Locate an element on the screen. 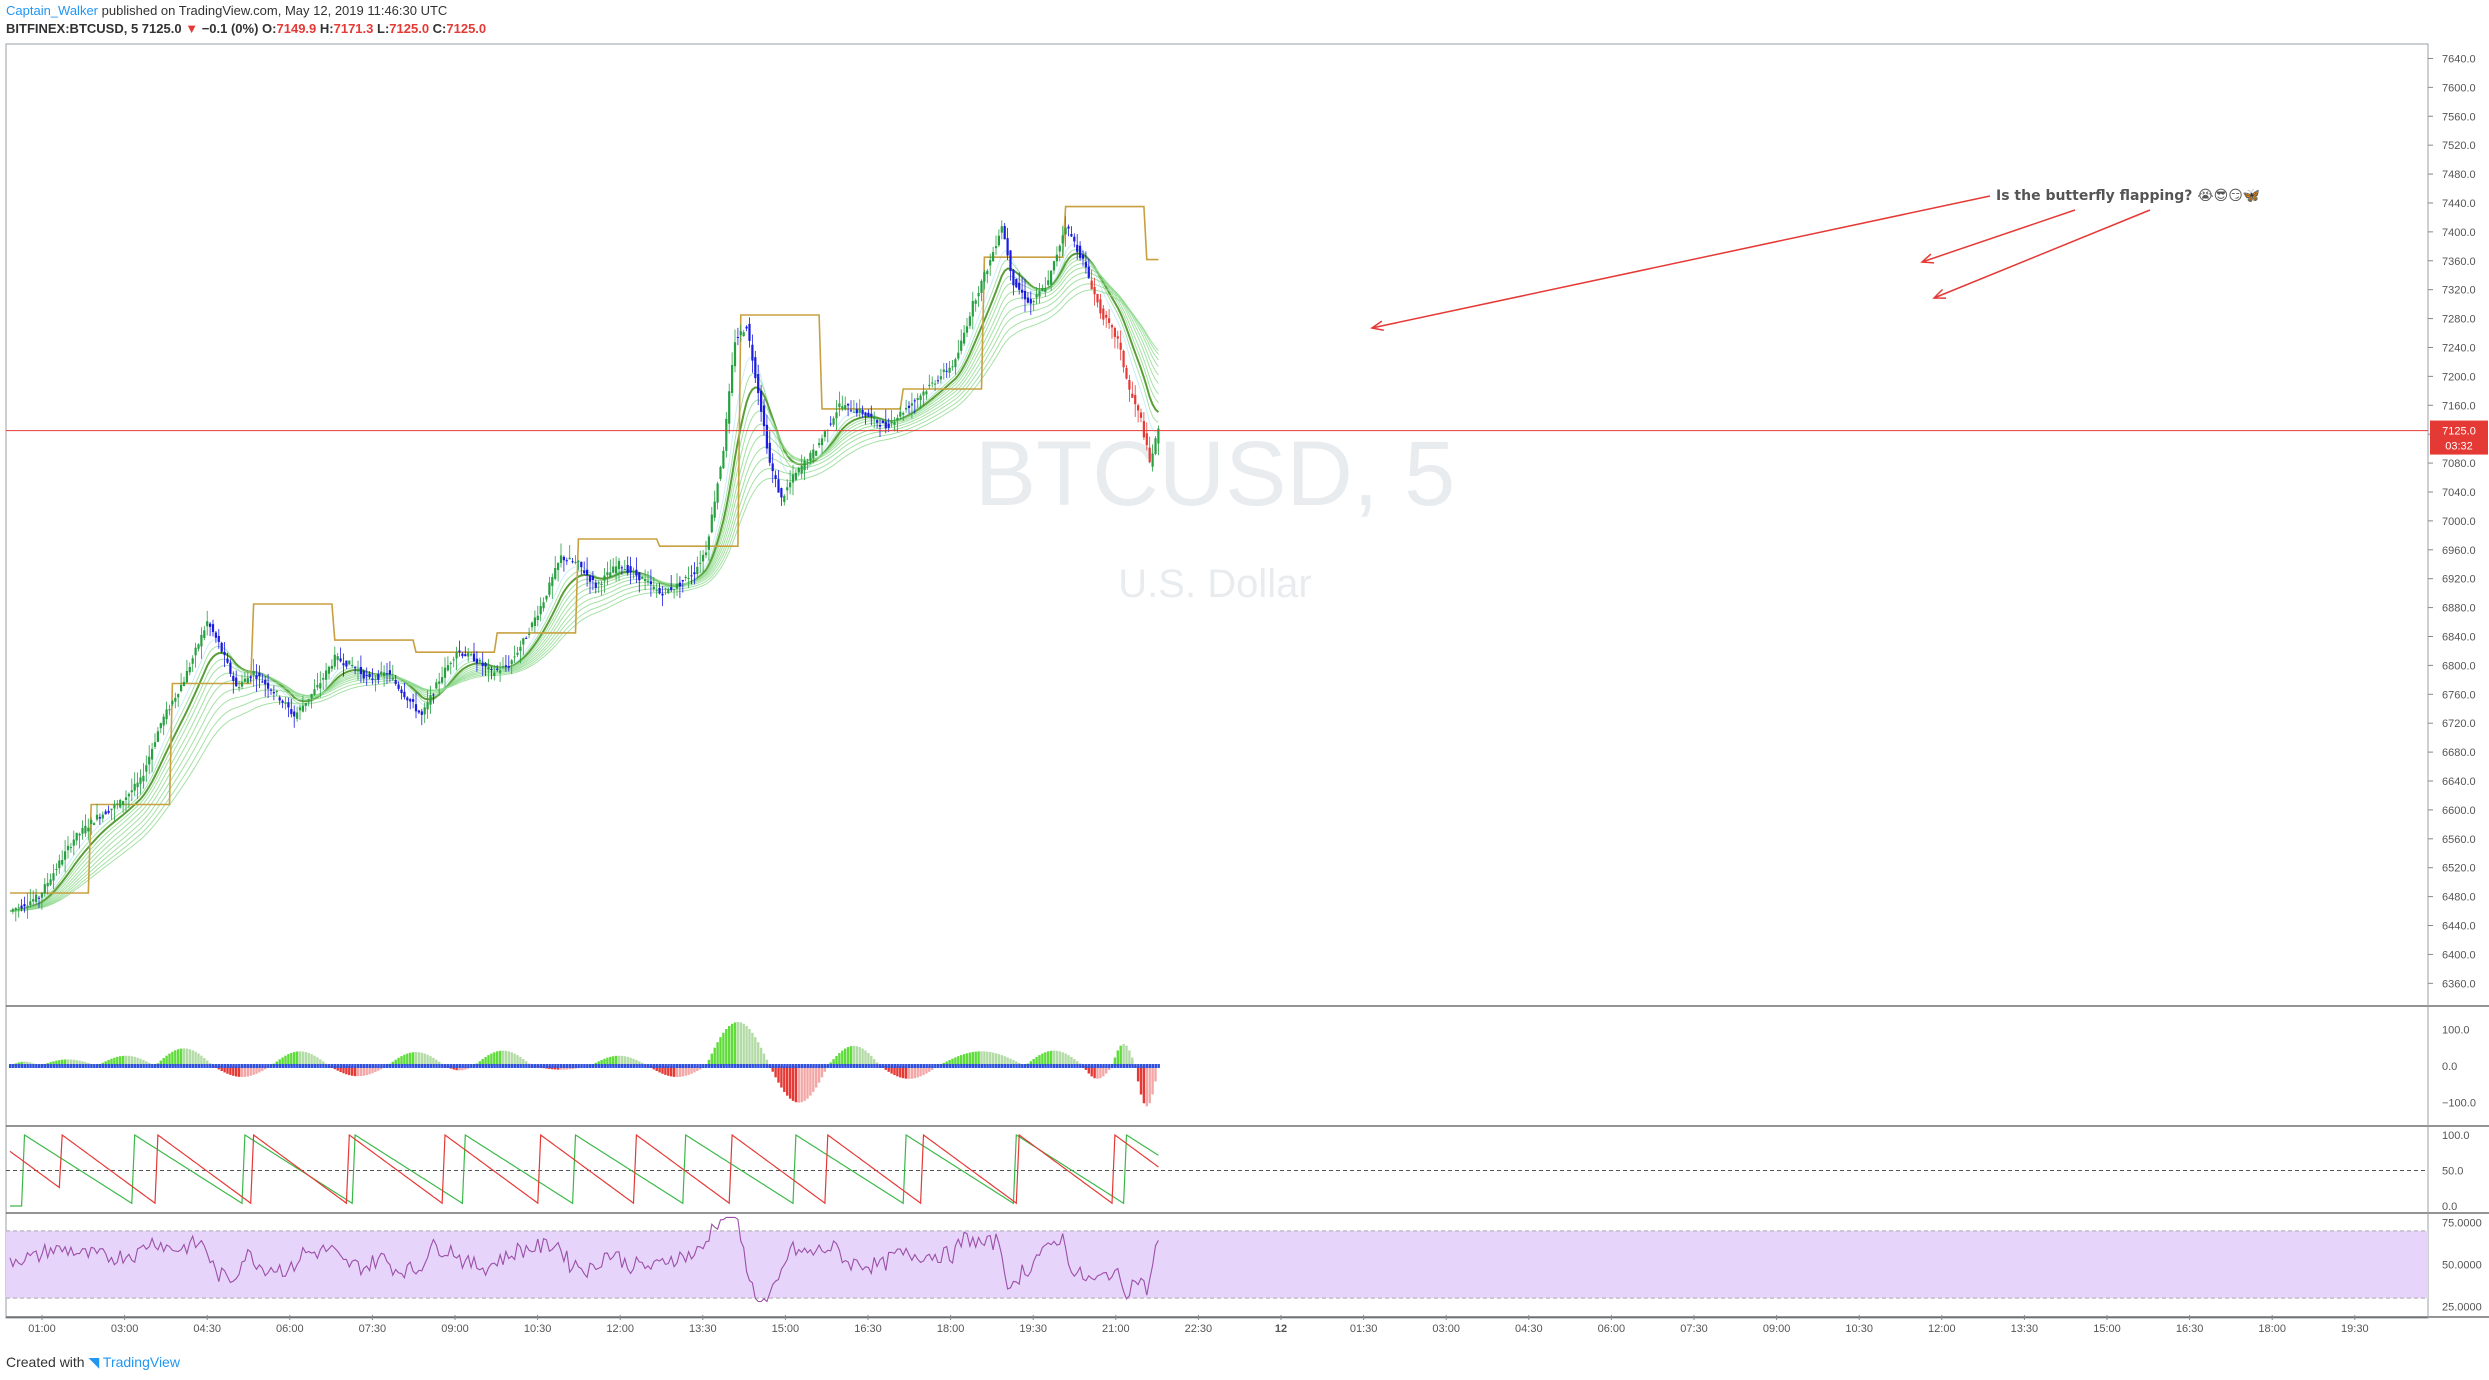 The height and width of the screenshot is (1380, 2489). high-label: H: is located at coordinates (326, 28).